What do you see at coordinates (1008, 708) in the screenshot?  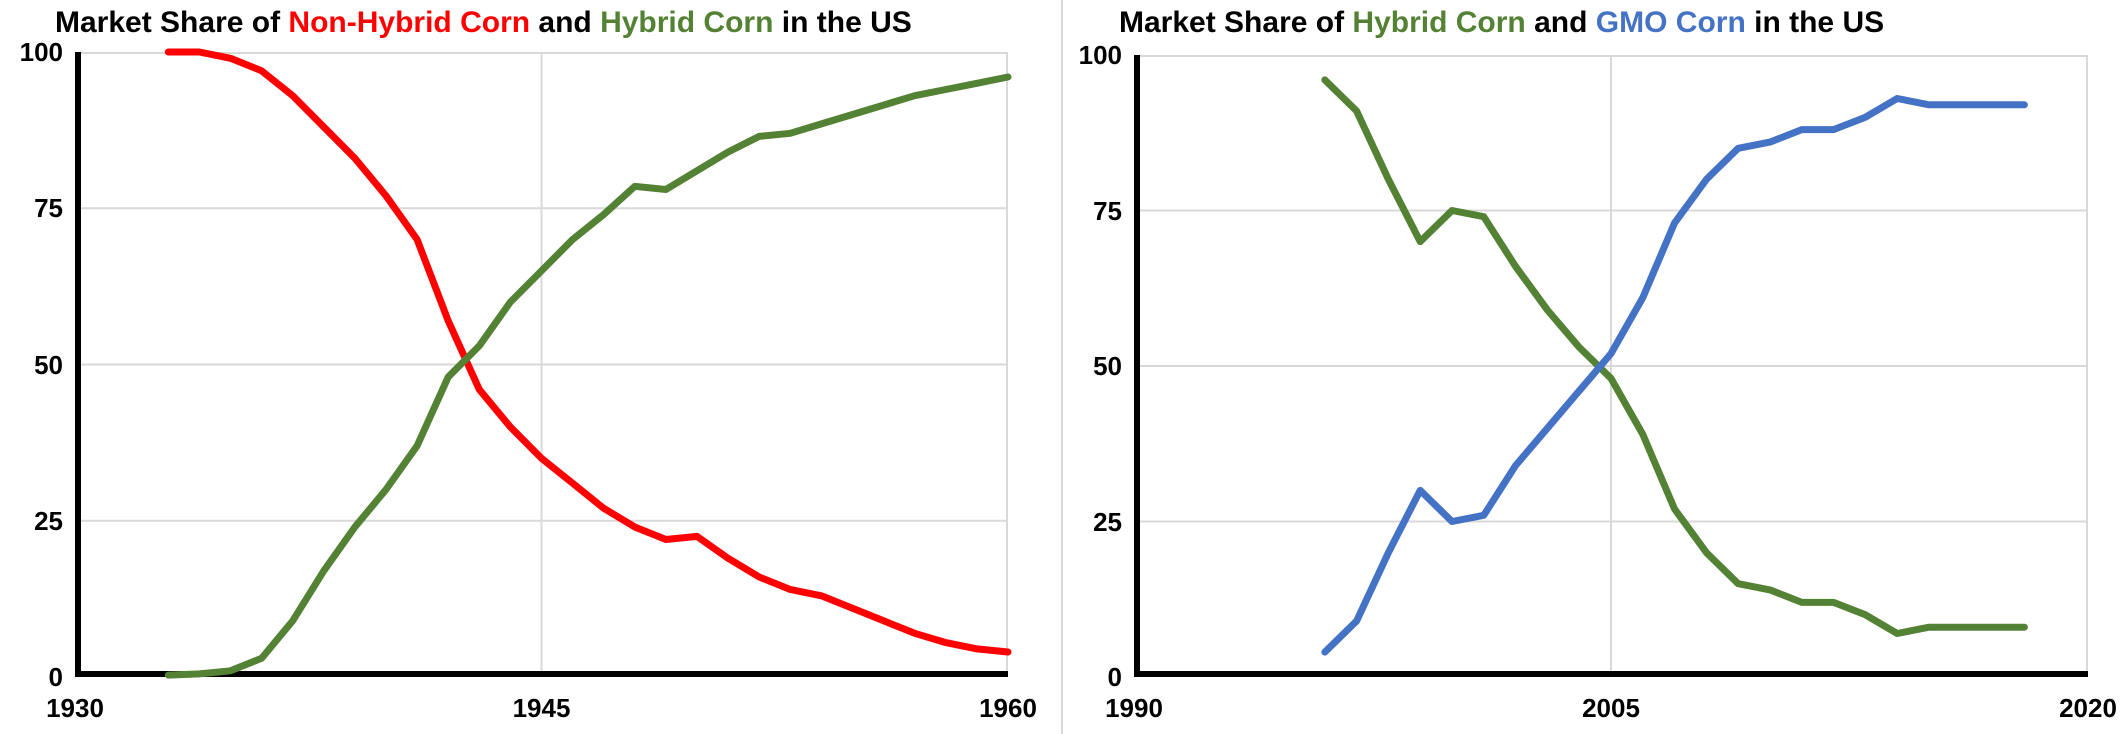 I see `x-tick-label: 1960` at bounding box center [1008, 708].